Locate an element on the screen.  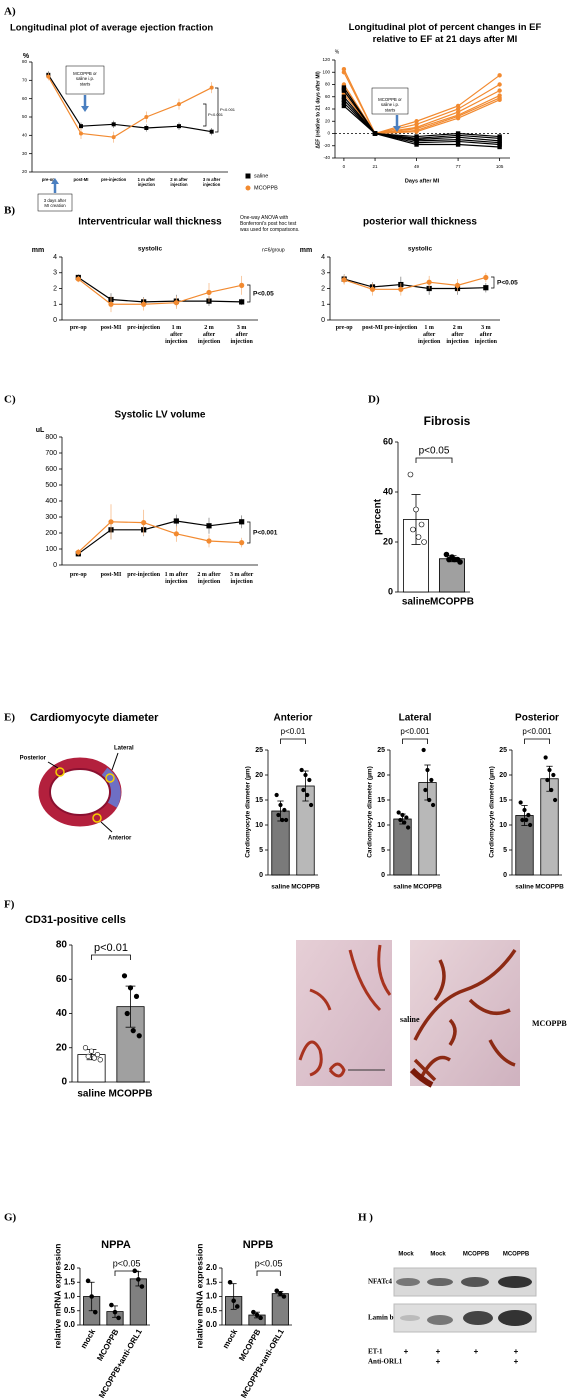
y-tick-label: 300 is located at coordinates (51, 517).